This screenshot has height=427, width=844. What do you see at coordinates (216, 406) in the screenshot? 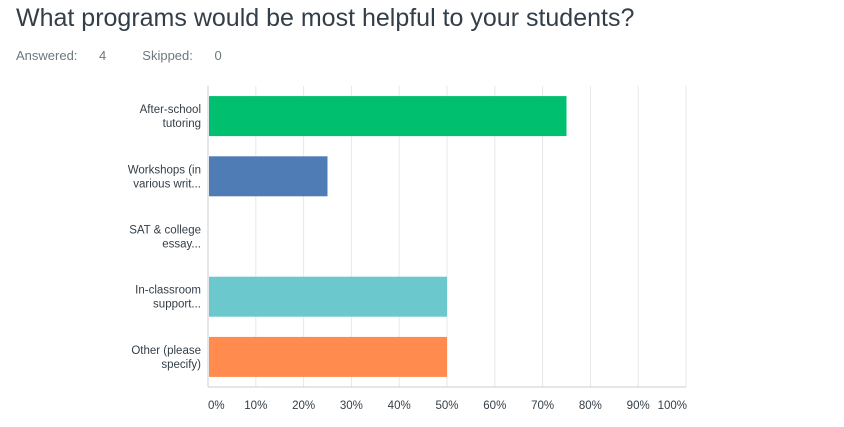
I see `x-tick-label: 0%` at bounding box center [216, 406].